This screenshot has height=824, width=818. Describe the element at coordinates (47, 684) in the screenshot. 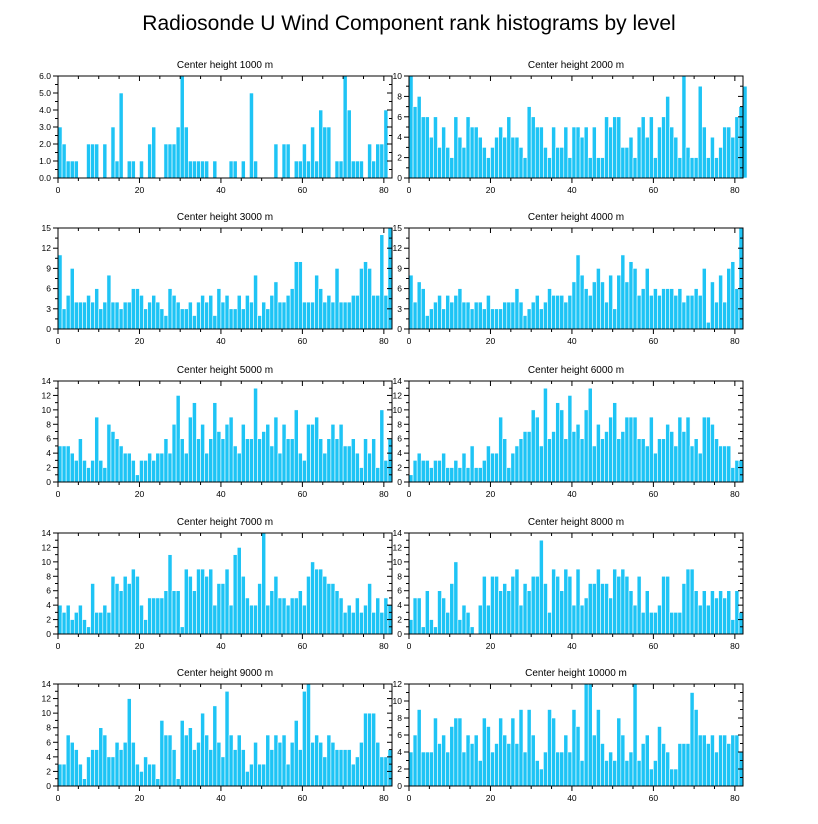

I see `y-tick-label: 14` at that location.